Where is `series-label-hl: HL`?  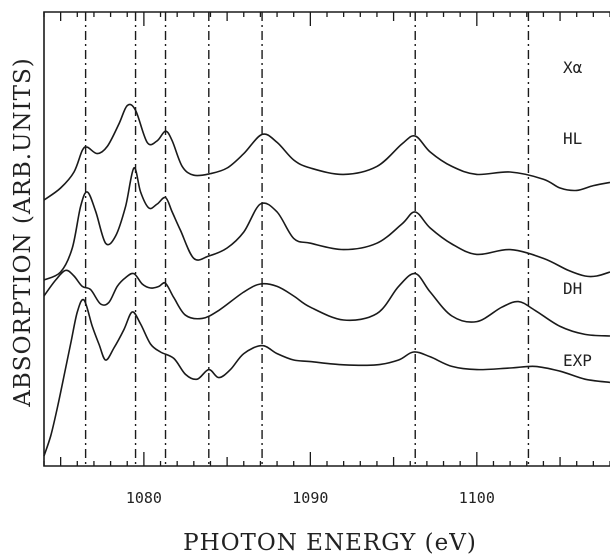
series-label-hl: HL is located at coordinates (572, 138).